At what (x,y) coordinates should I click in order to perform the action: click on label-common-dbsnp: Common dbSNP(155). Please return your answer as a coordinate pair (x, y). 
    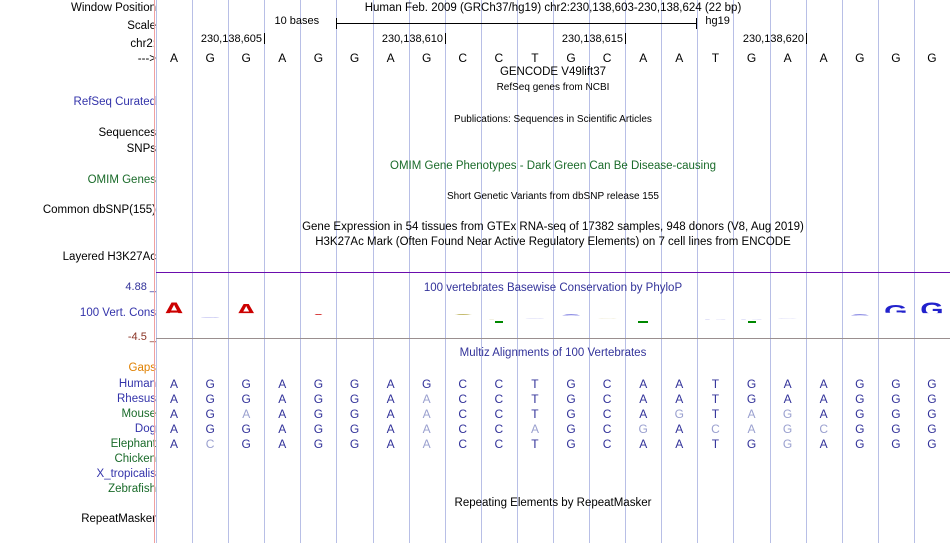
    Looking at the image, I should click on (99, 210).